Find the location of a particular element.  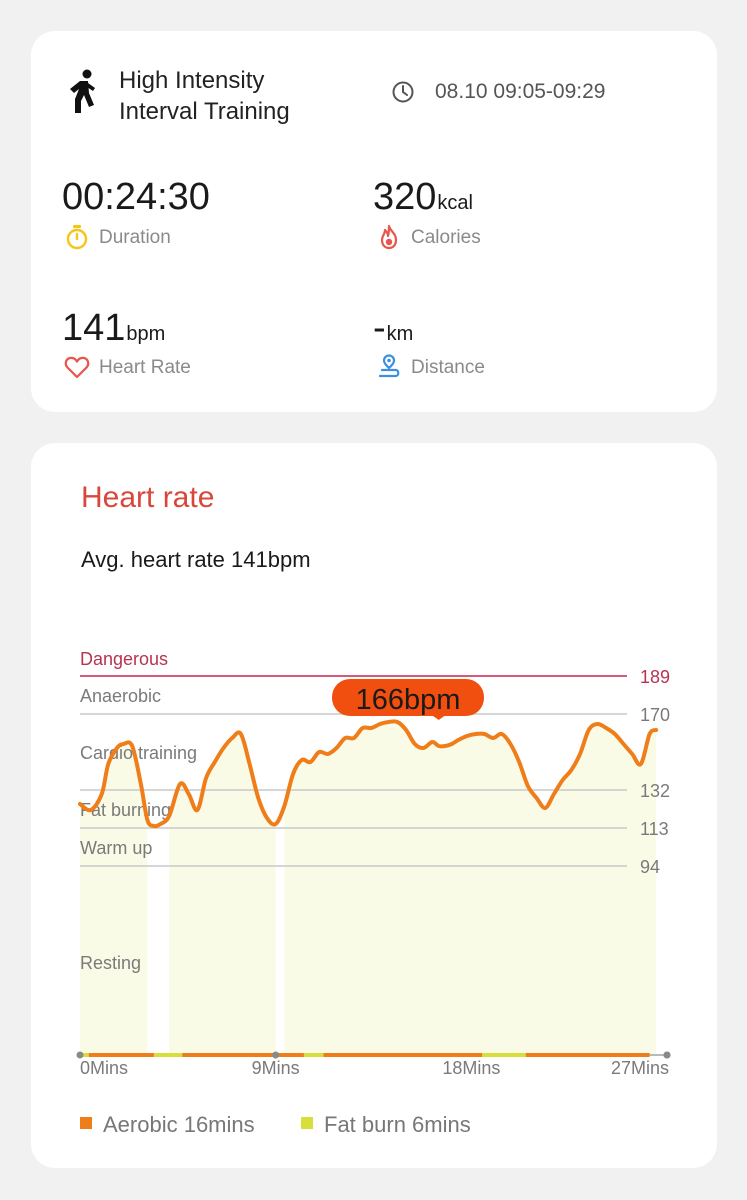

x-tick-label-0: 0Mins is located at coordinates (104, 1068).